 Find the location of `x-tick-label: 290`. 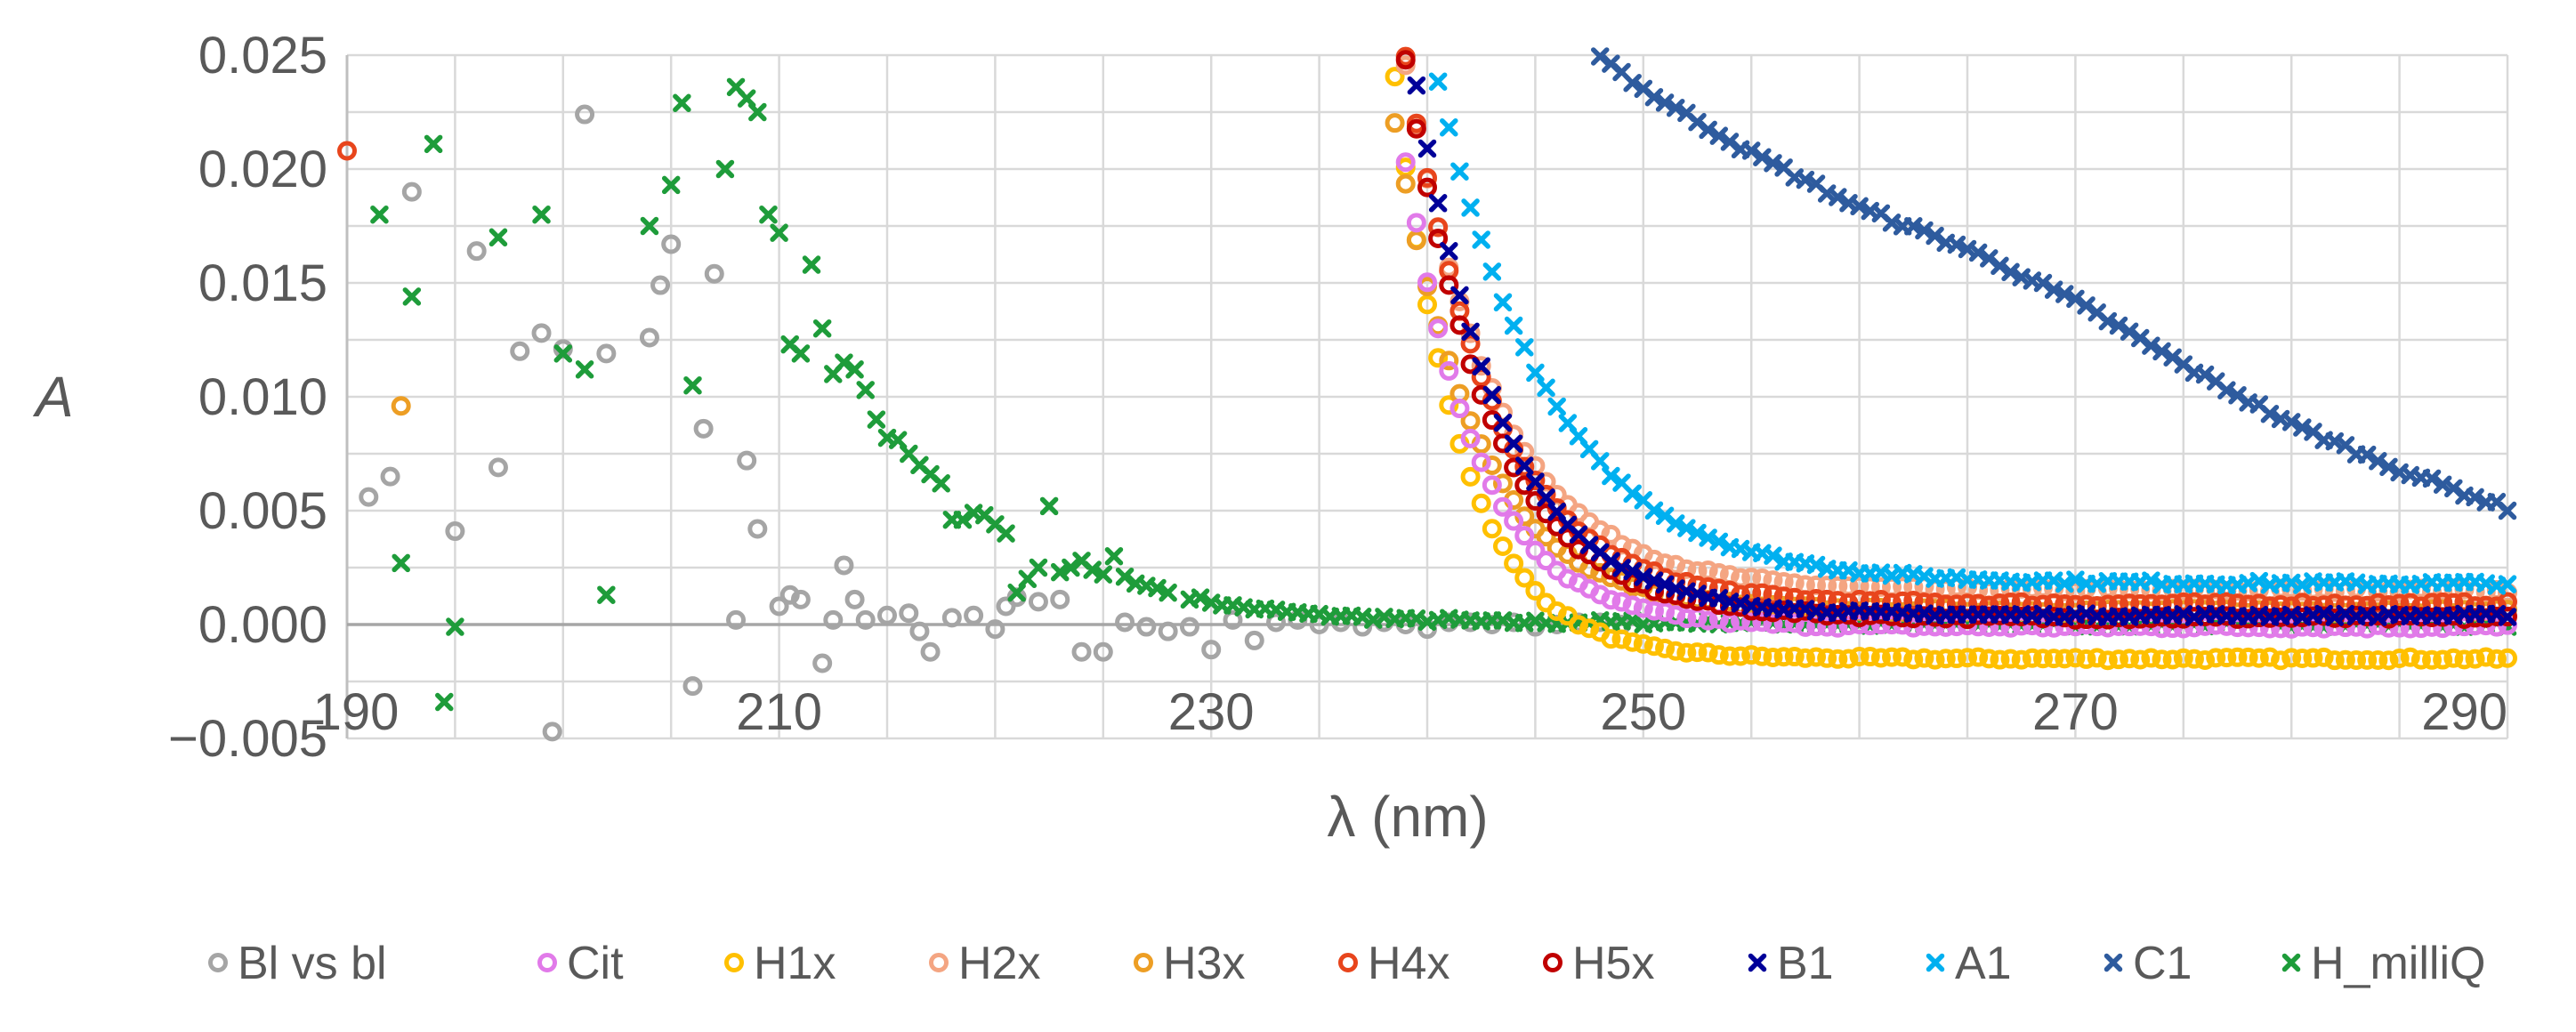

x-tick-label: 290 is located at coordinates (2464, 712).